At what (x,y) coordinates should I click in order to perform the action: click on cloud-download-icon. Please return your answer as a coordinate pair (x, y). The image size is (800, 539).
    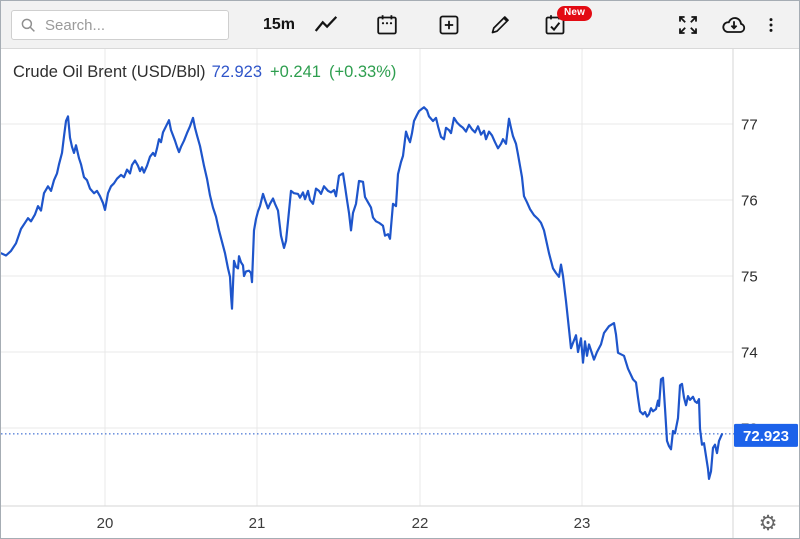
    Looking at the image, I should click on (734, 25).